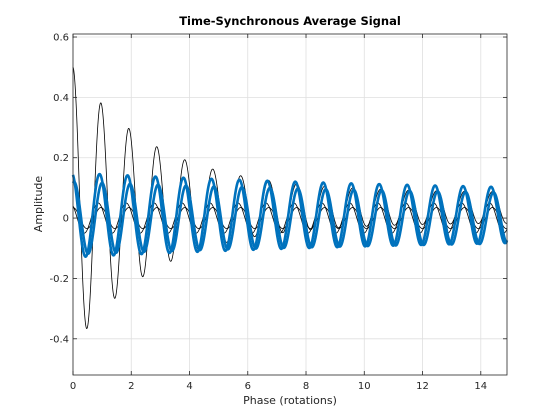 The width and height of the screenshot is (560, 420). I want to click on y-tick-label: 0.4, so click(61, 98).